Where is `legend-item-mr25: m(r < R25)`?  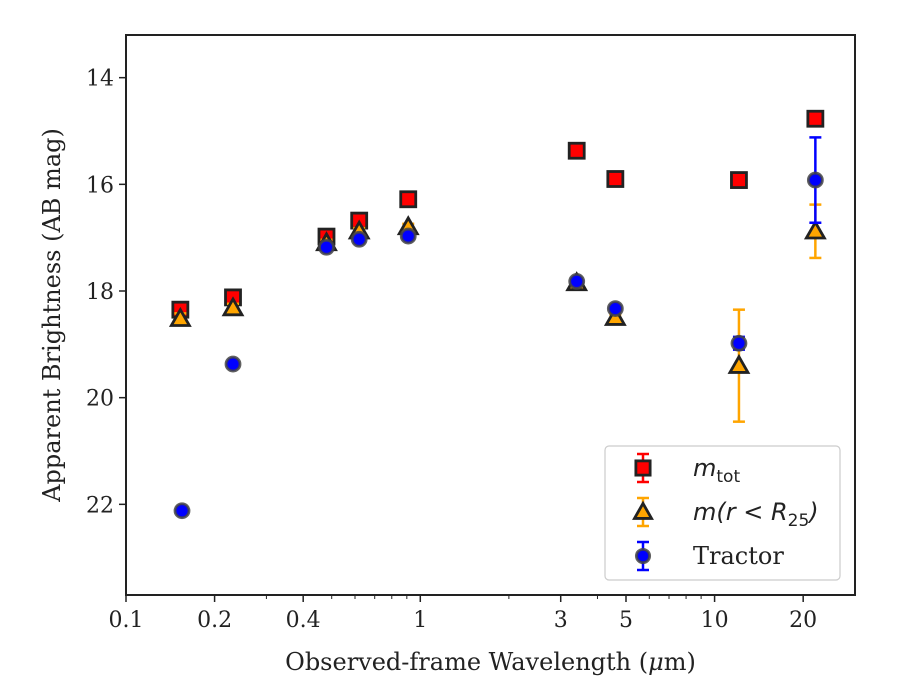 legend-item-mr25: m(r < R25) is located at coordinates (725, 513).